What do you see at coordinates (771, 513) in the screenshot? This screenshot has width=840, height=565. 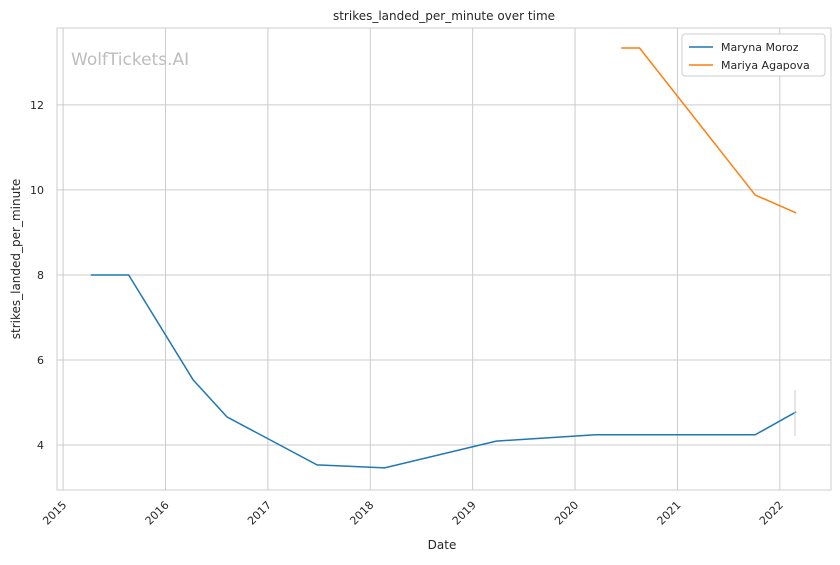 I see `x-tick-label: 2022` at bounding box center [771, 513].